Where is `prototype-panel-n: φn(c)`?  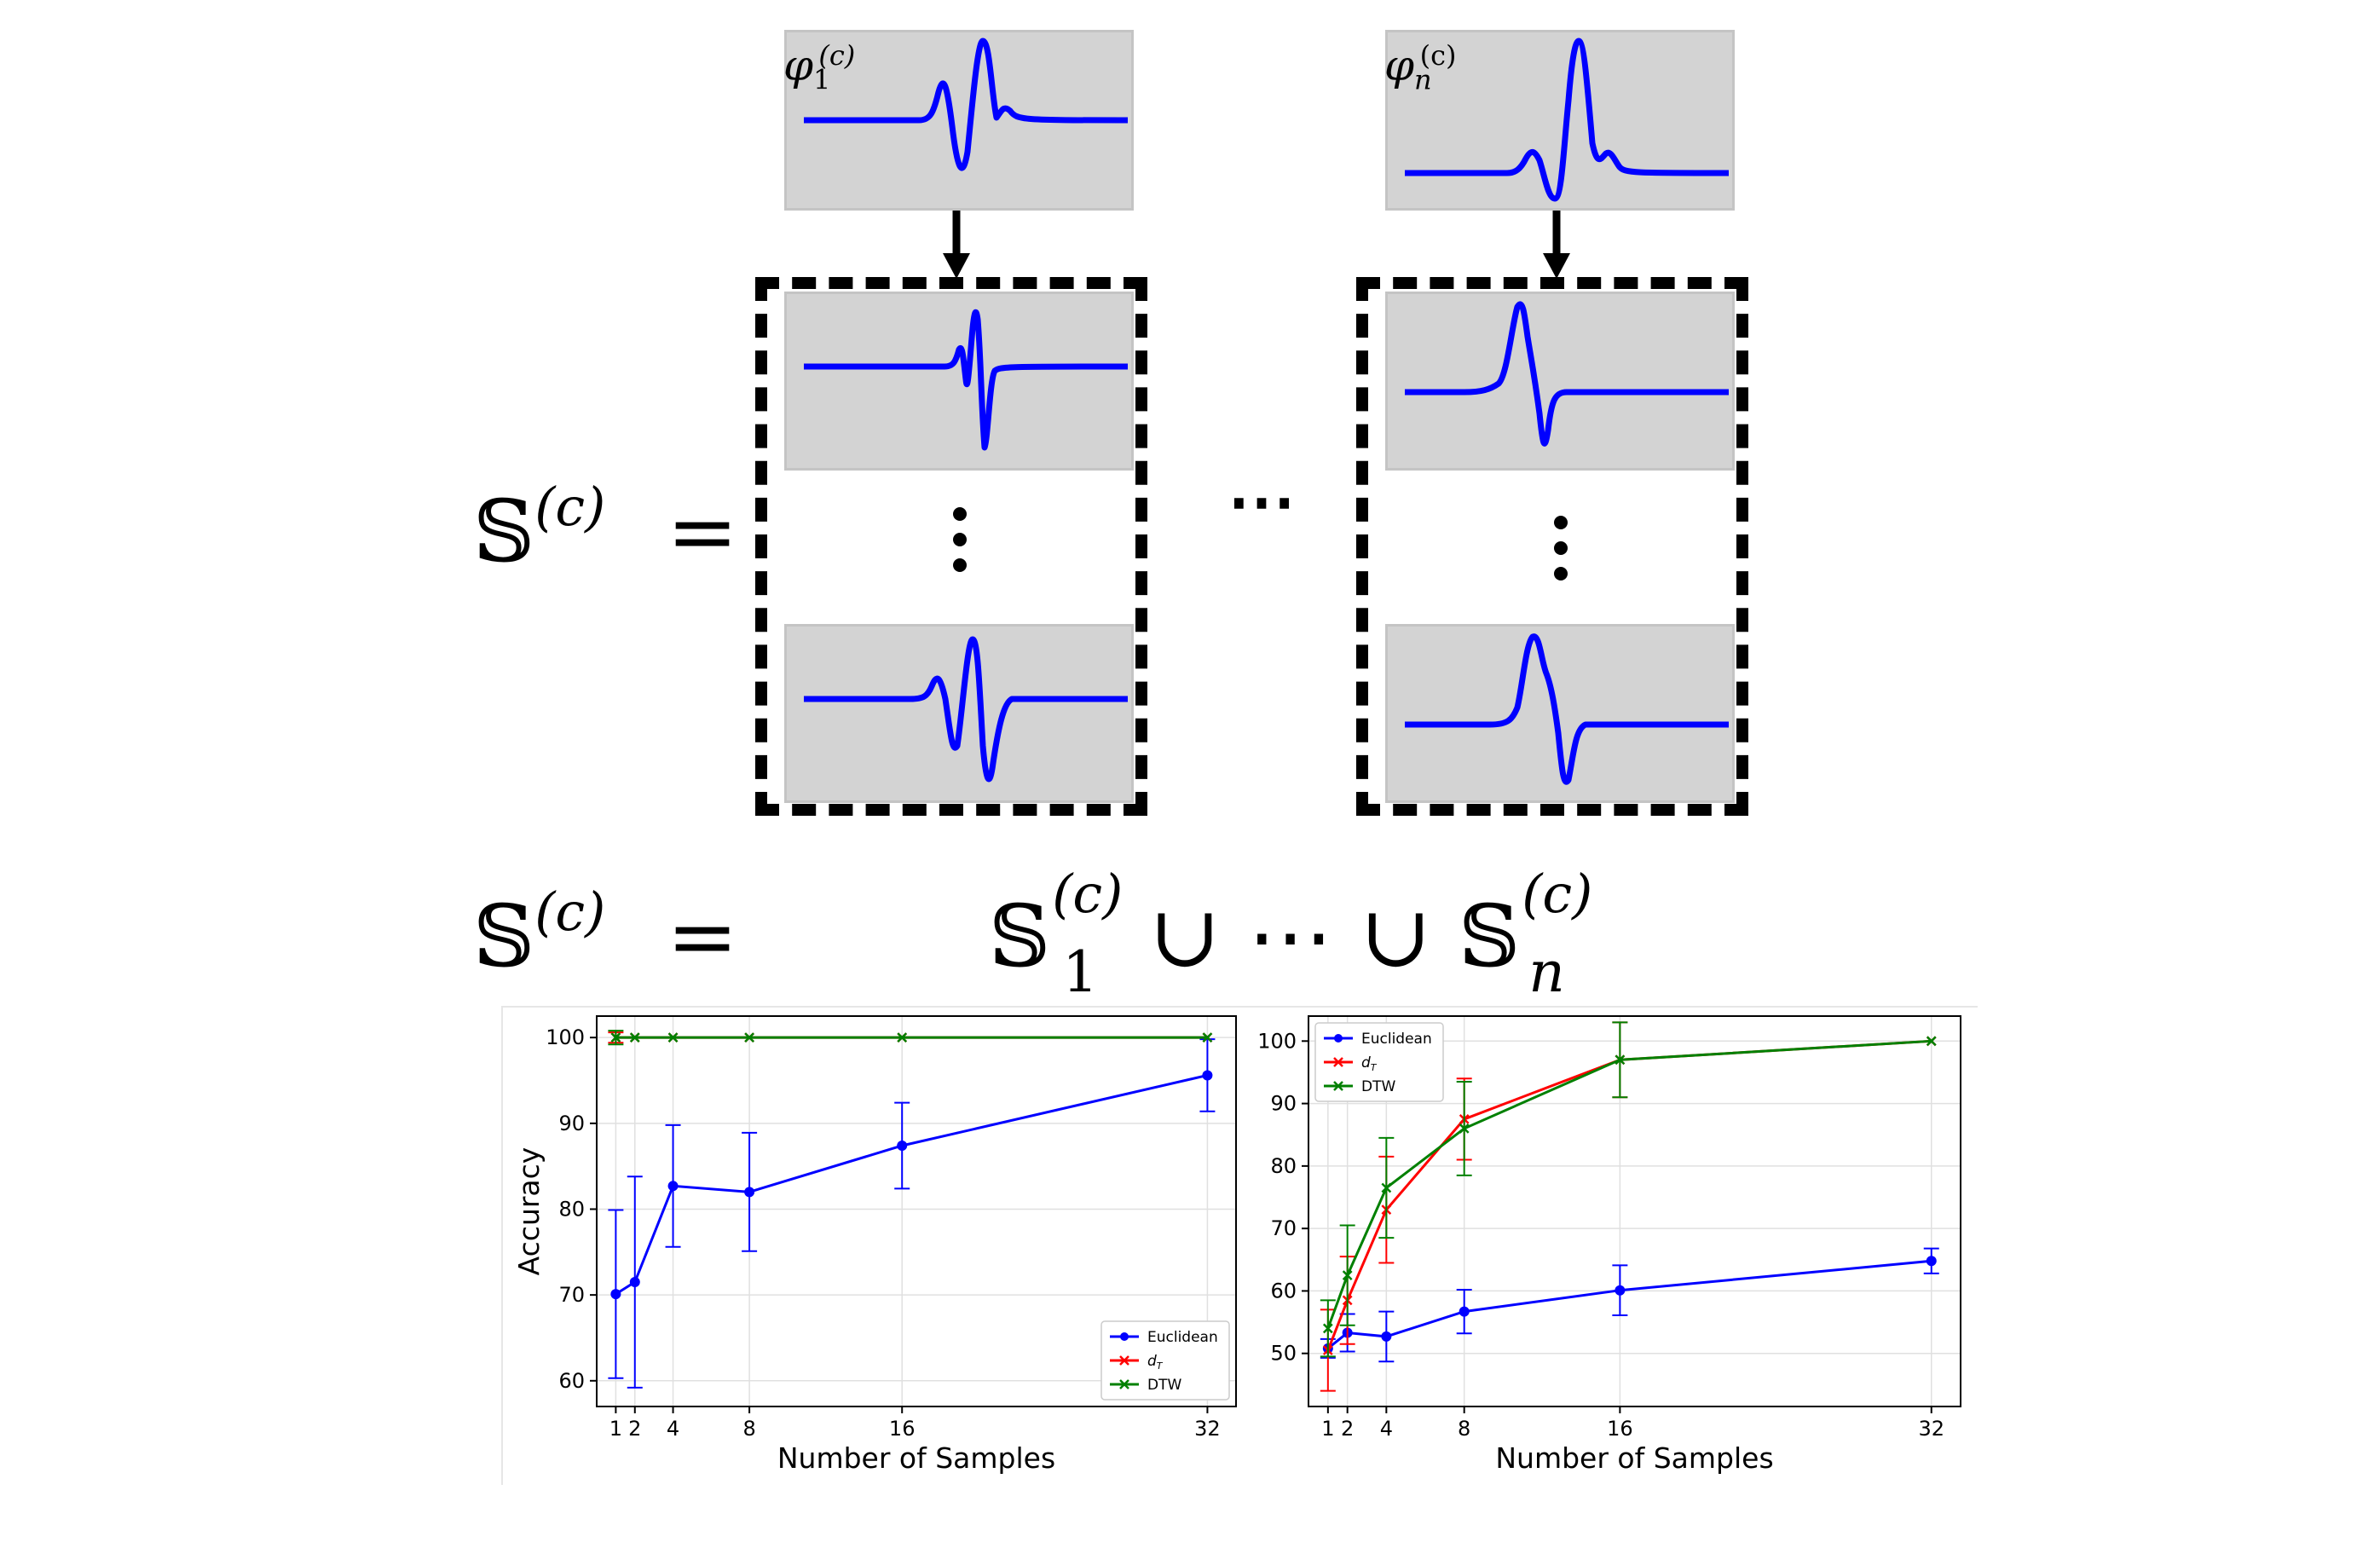 prototype-panel-n: φn(c) is located at coordinates (1559, 120).